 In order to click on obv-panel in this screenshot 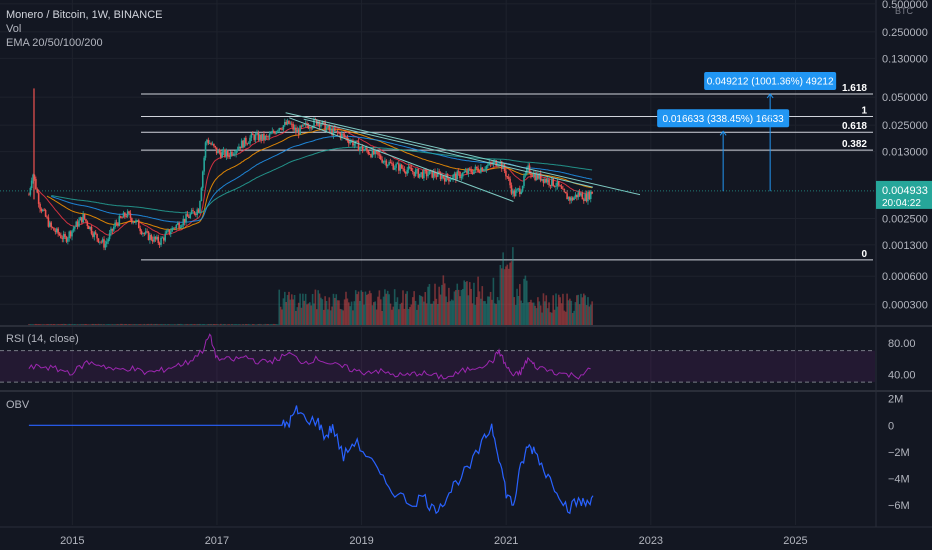, I will do `click(311, 460)`.